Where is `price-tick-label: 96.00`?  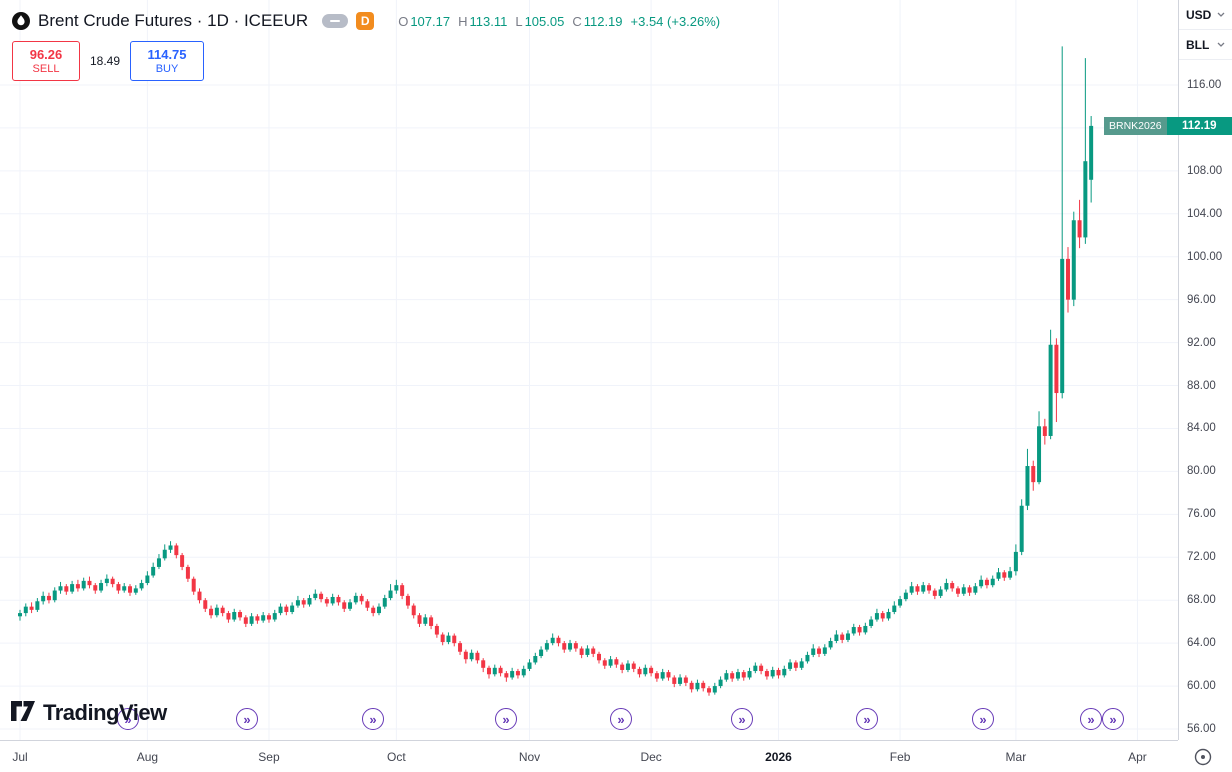 price-tick-label: 96.00 is located at coordinates (1201, 299).